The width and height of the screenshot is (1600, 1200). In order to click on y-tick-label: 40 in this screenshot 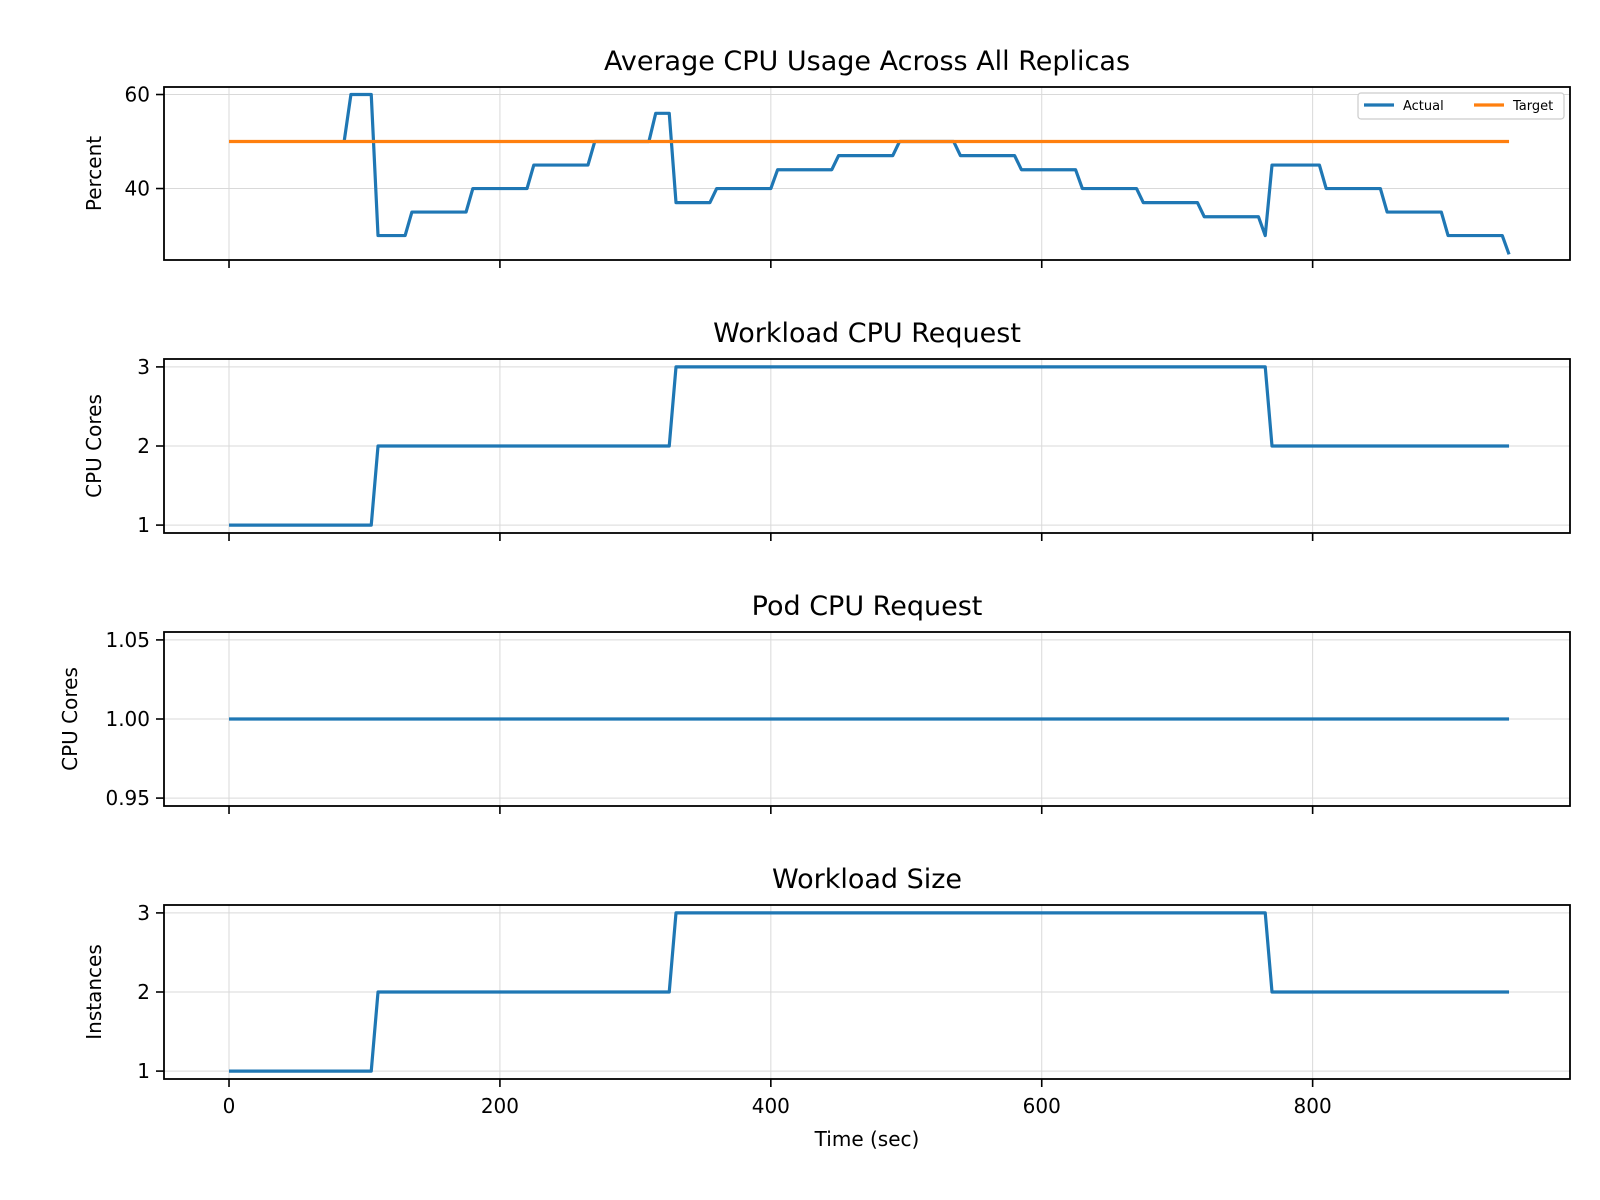, I will do `click(137, 189)`.